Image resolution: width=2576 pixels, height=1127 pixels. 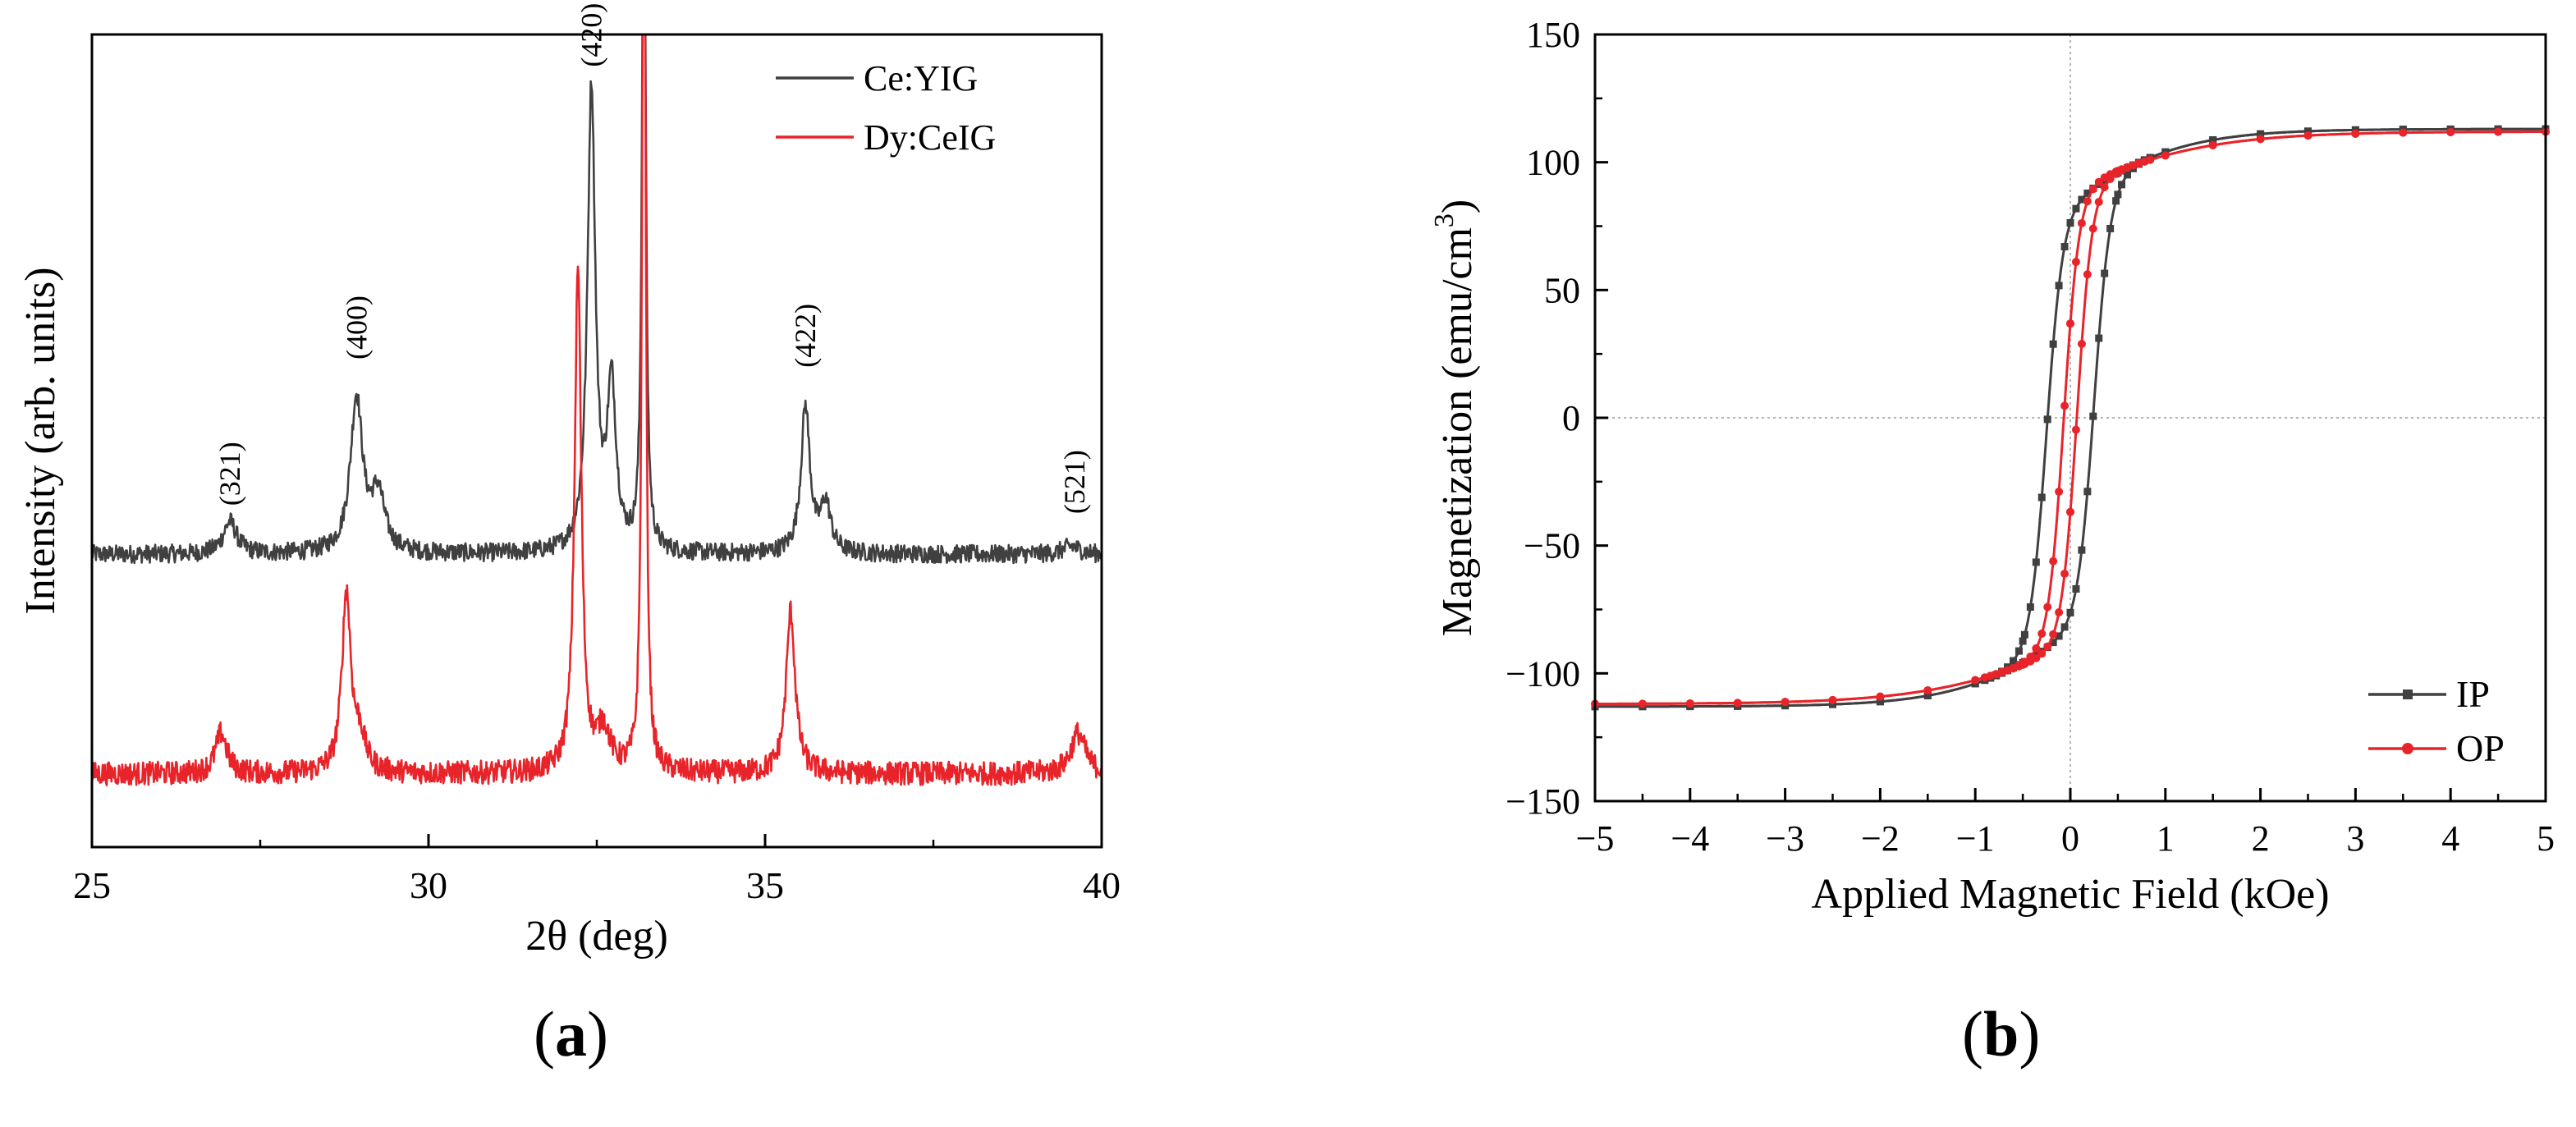 I want to click on mh-x-tick-label: −2, so click(x=1881, y=838).